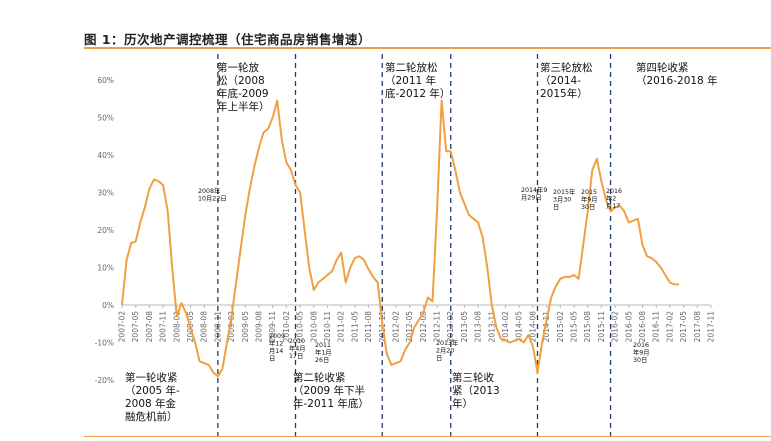 The width and height of the screenshot is (771, 441). Describe the element at coordinates (258, 327) in the screenshot. I see `x-tick-label: 2009-08` at that location.